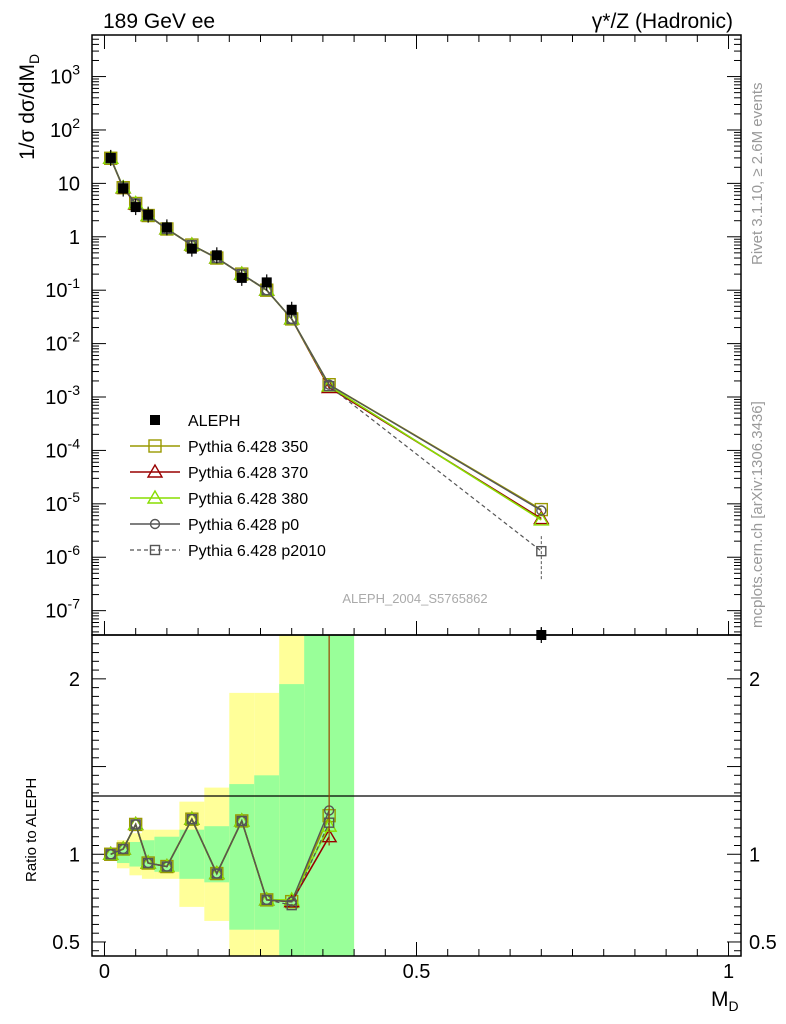 Image resolution: width=786 pixels, height=1024 pixels. Describe the element at coordinates (159, 21) in the screenshot. I see `title-left: 189 GeV ee` at that location.